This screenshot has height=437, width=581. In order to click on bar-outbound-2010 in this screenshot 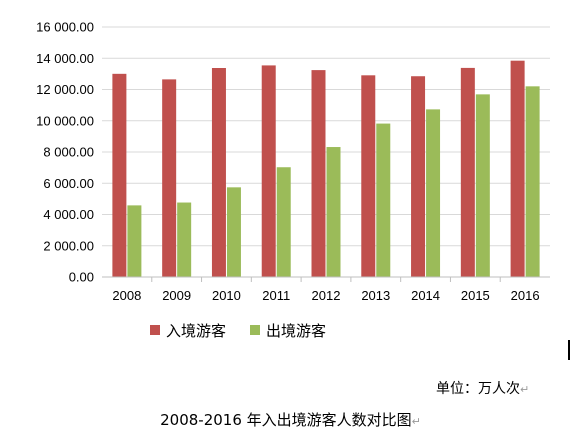, I will do `click(233, 232)`.